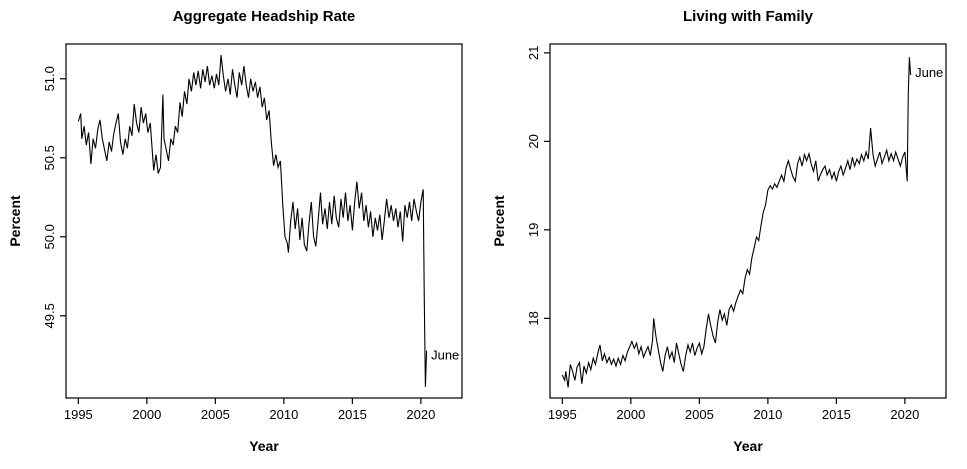 The width and height of the screenshot is (967, 469). I want to click on y-tick-label: 18, so click(533, 318).